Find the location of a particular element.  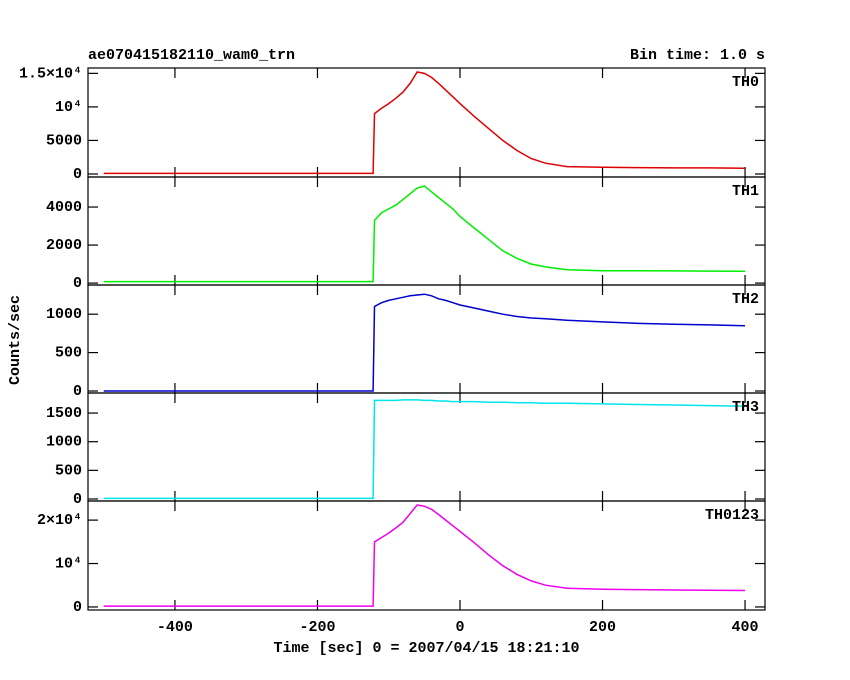

panel-label: TH1 is located at coordinates (745, 191).